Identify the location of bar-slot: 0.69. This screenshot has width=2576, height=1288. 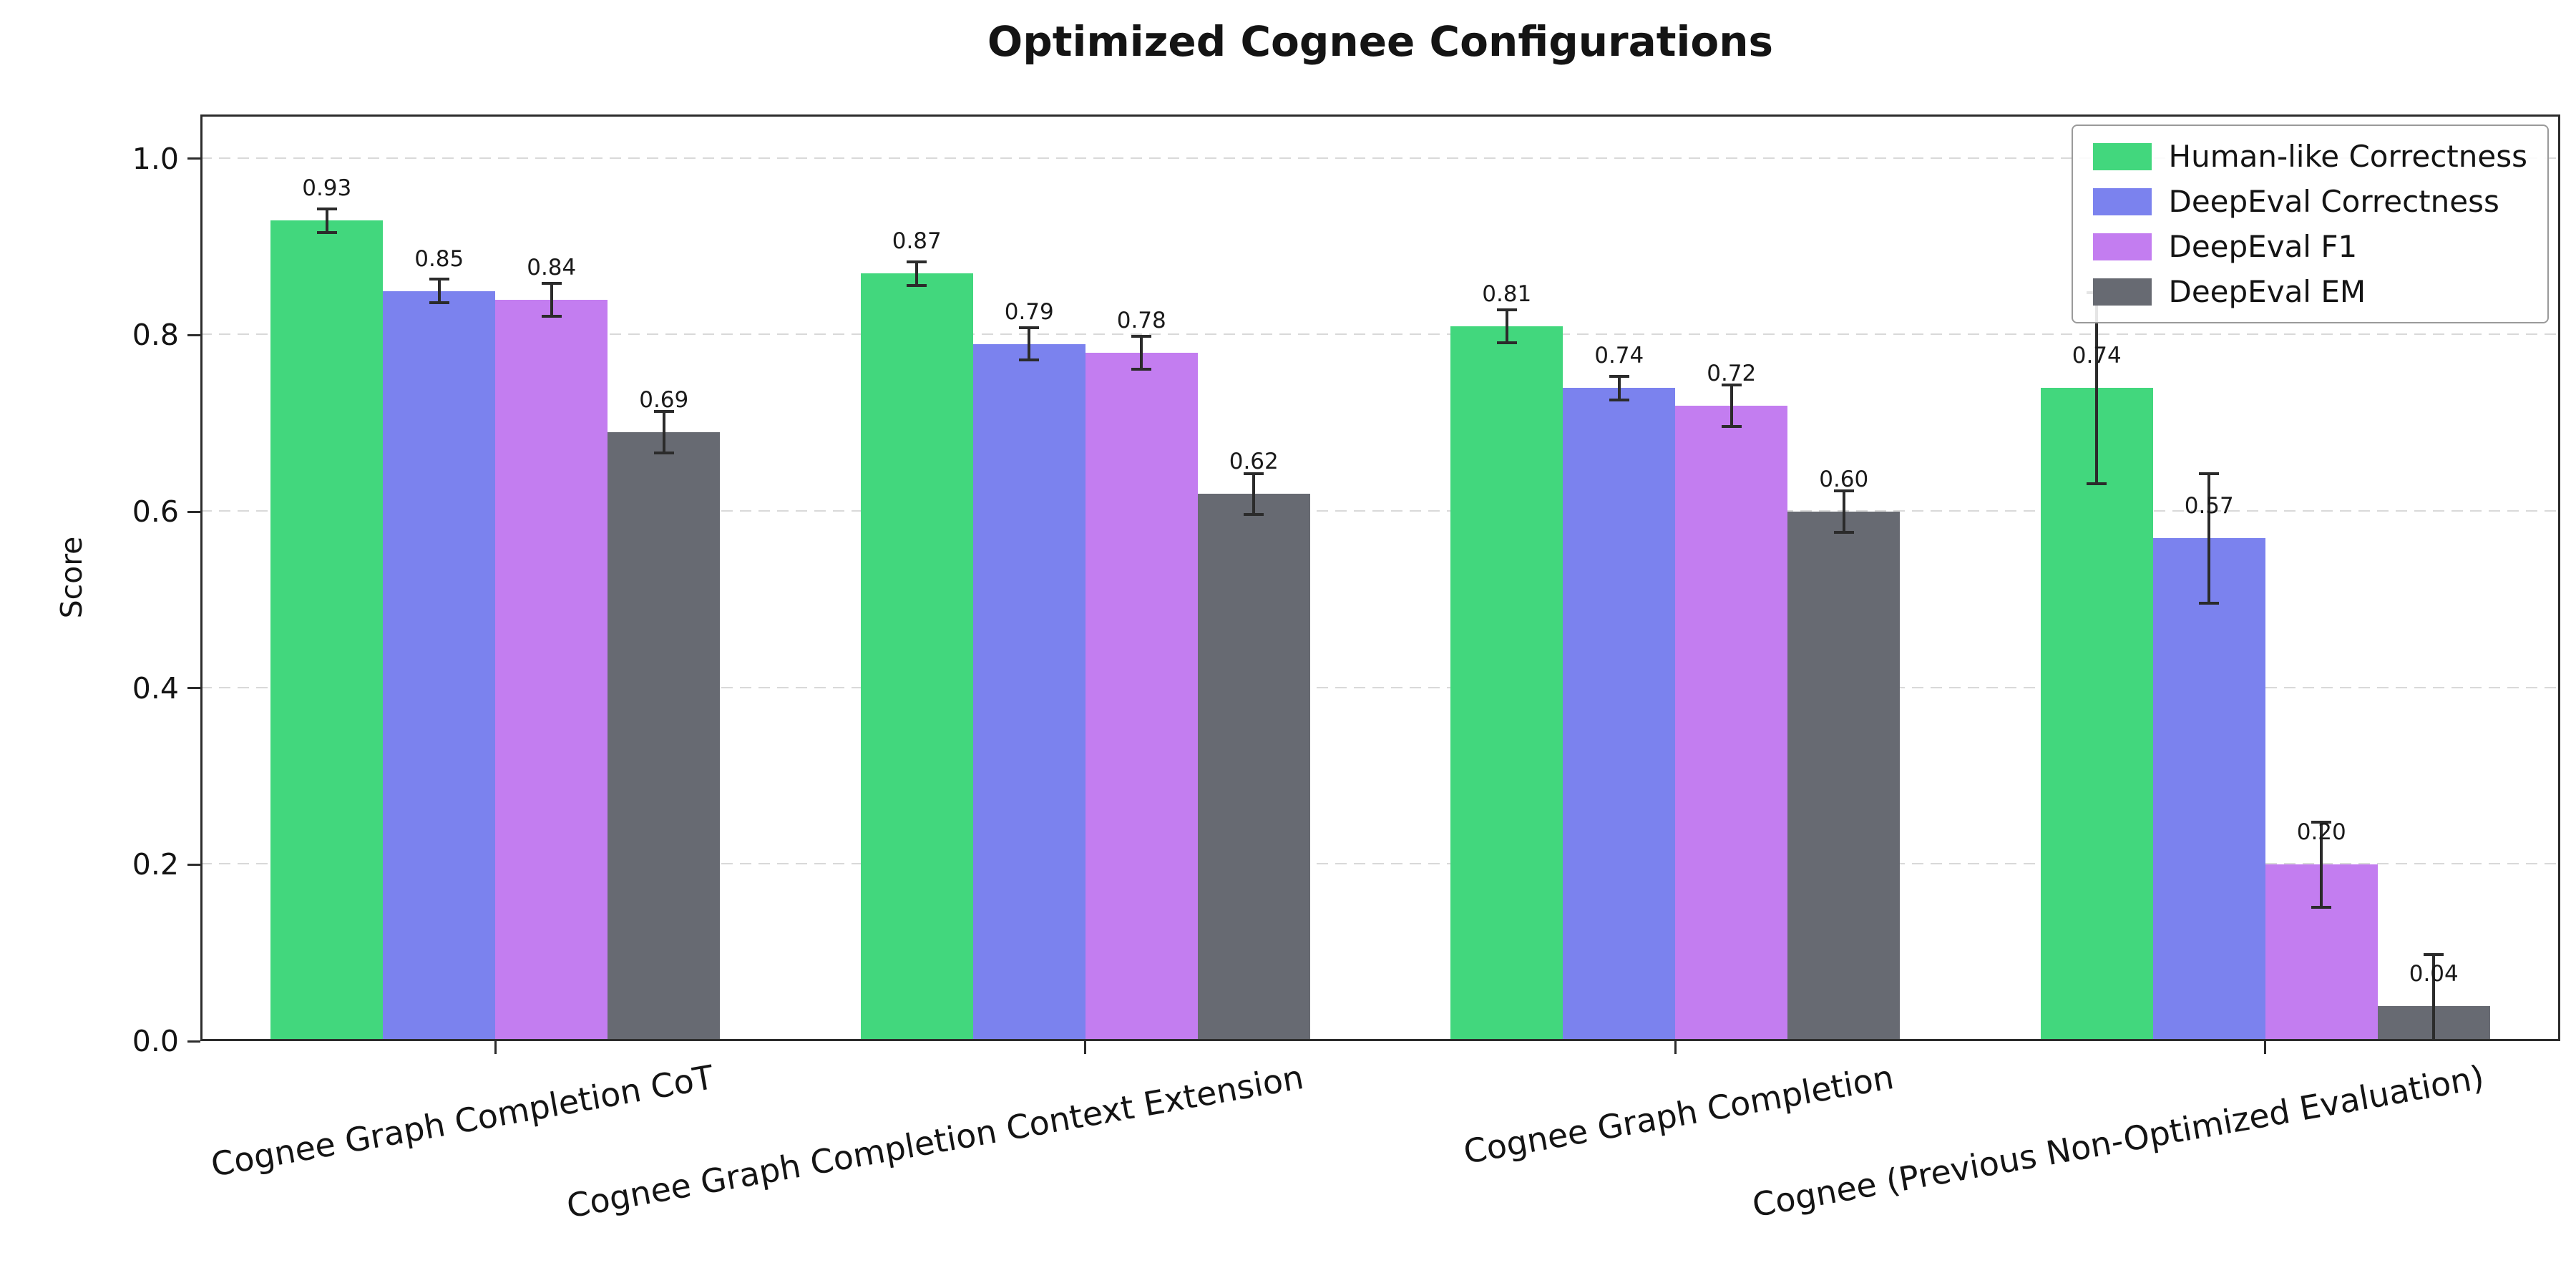
(664, 577).